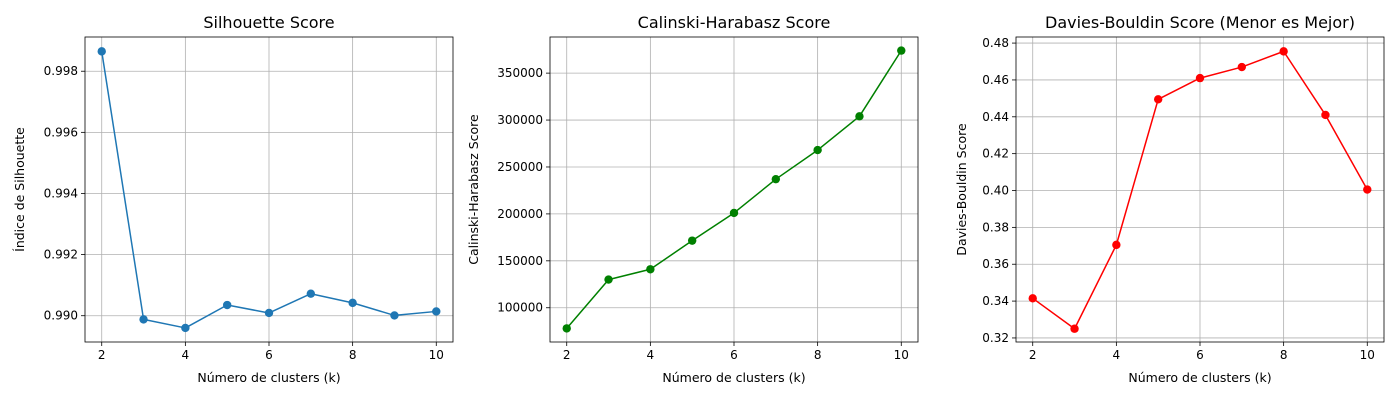 This screenshot has height=400, width=1400. What do you see at coordinates (520, 308) in the screenshot?
I see `y-tick-label: 100000` at bounding box center [520, 308].